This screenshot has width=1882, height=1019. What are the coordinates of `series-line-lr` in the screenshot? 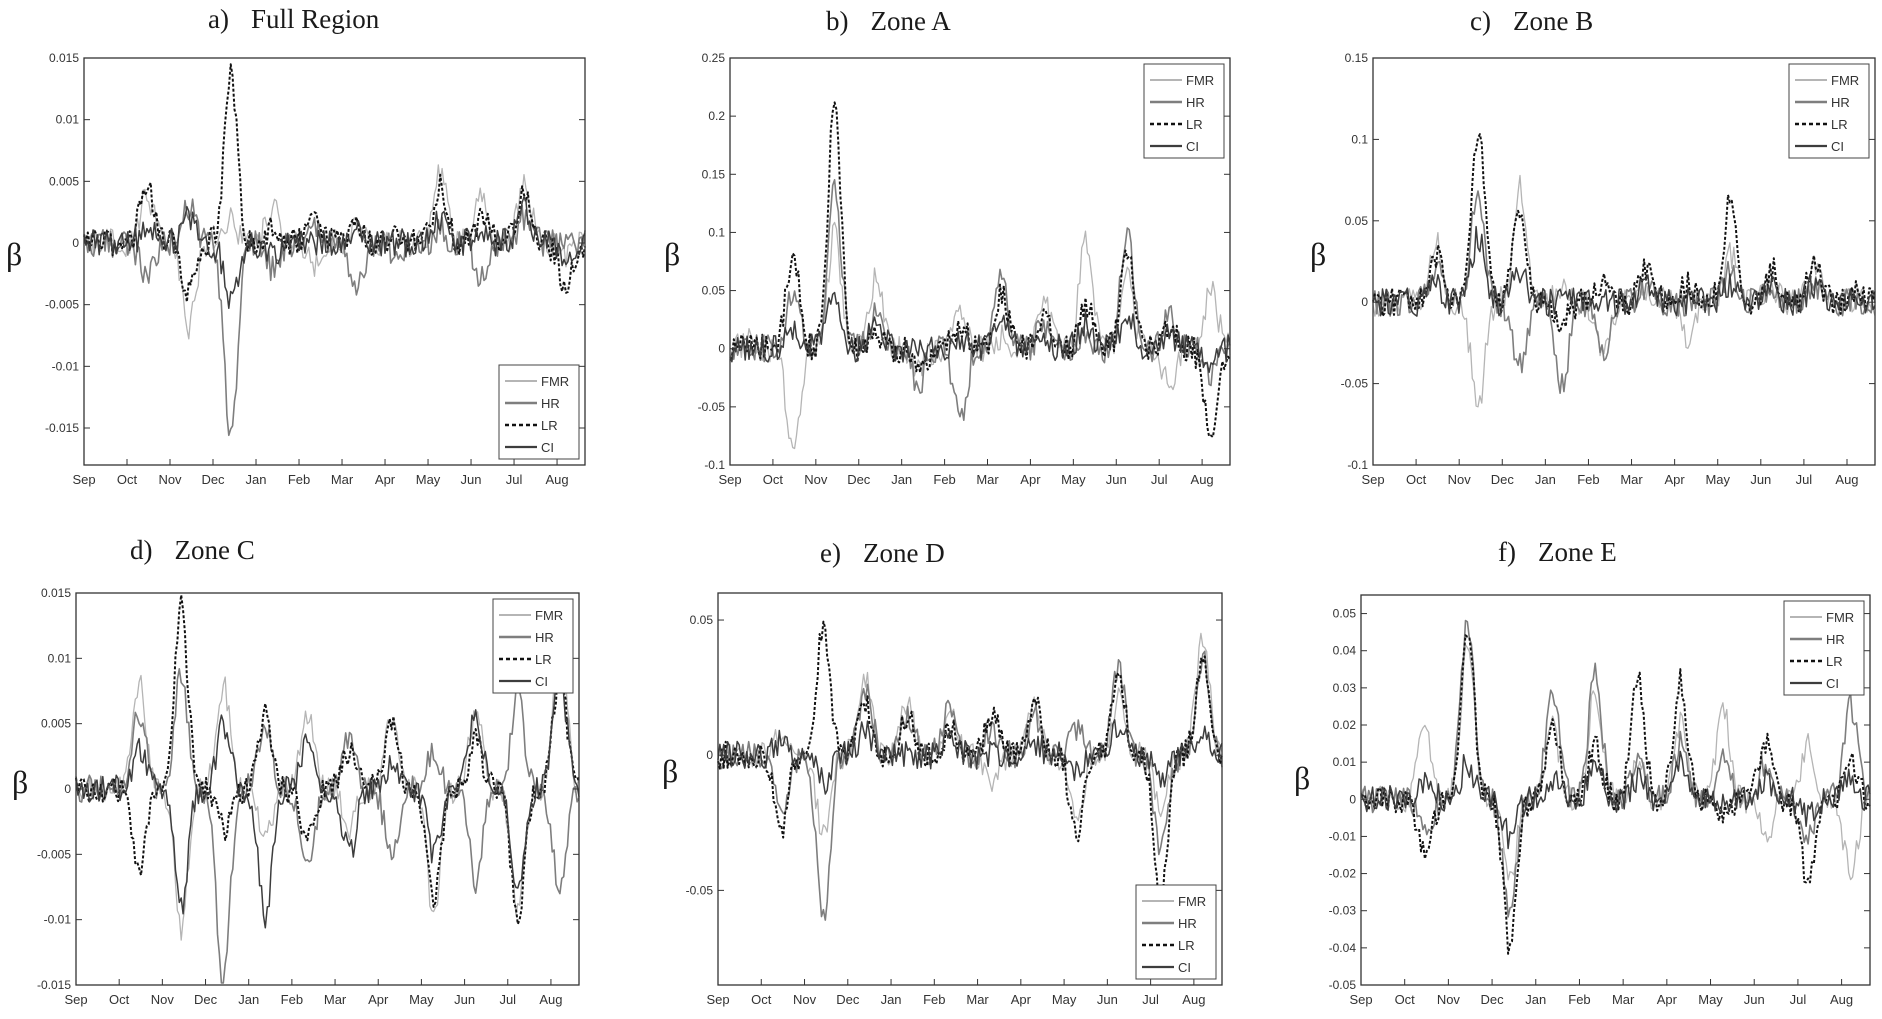 It's located at (334, 183).